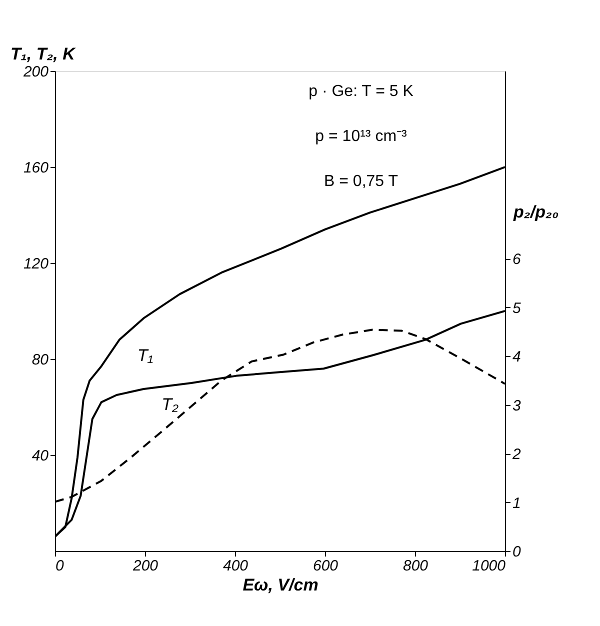 This screenshot has width=600, height=626. Describe the element at coordinates (60, 566) in the screenshot. I see `x-tick-label: 0` at that location.